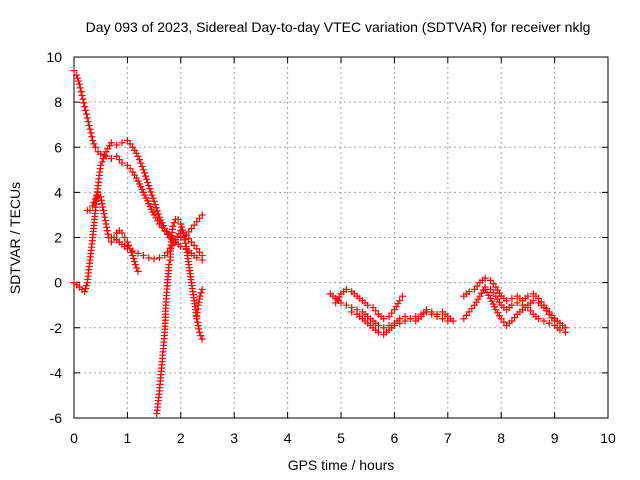  What do you see at coordinates (128, 438) in the screenshot?
I see `x-tick-label: 1` at bounding box center [128, 438].